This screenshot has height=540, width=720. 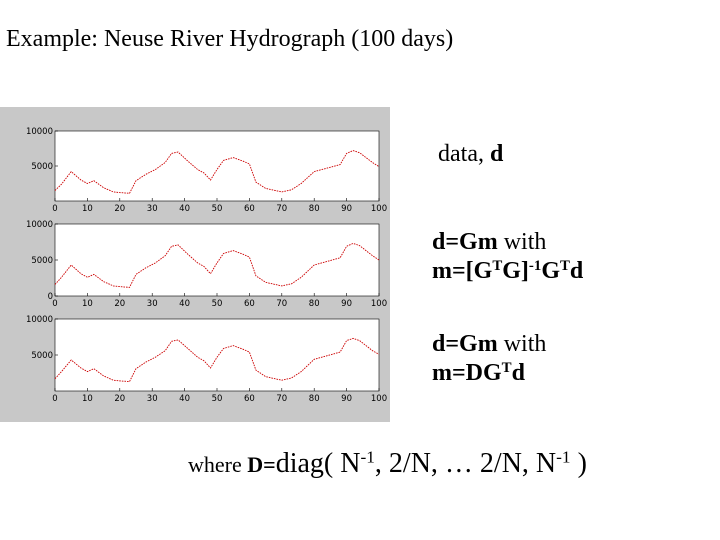 I want to click on footer-definition: where D=diag( N-1, 2/N, … 2/N, N-1 ), so click(x=387, y=464).